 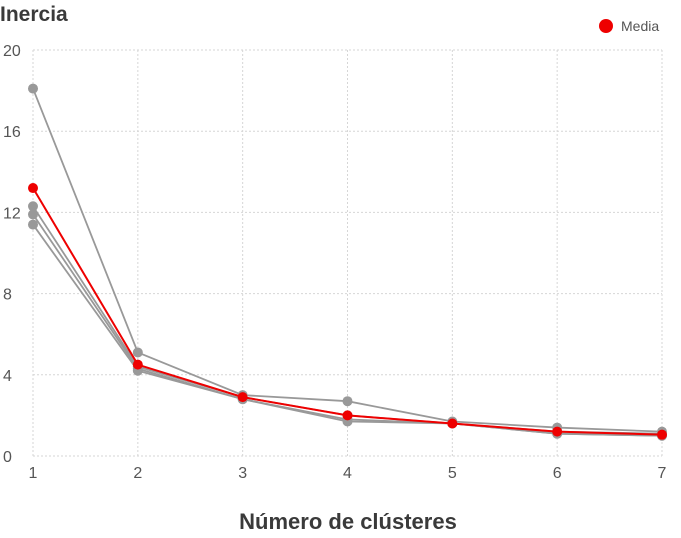 What do you see at coordinates (557, 473) in the screenshot?
I see `x-tick-label: 6` at bounding box center [557, 473].